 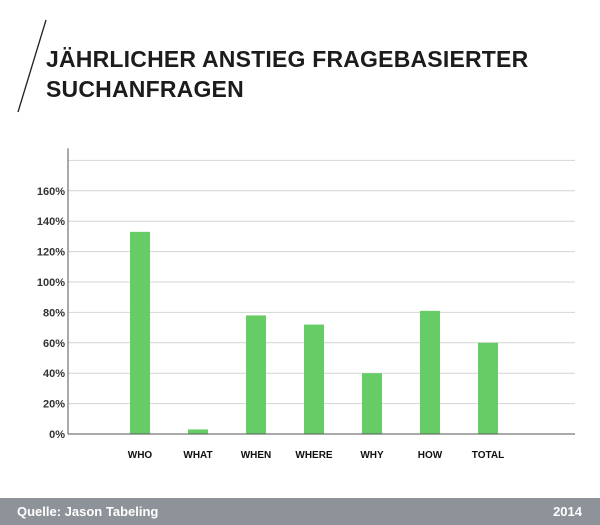 What do you see at coordinates (145, 89) in the screenshot?
I see `chart-title-line-2: SUCHANFRAGEN` at bounding box center [145, 89].